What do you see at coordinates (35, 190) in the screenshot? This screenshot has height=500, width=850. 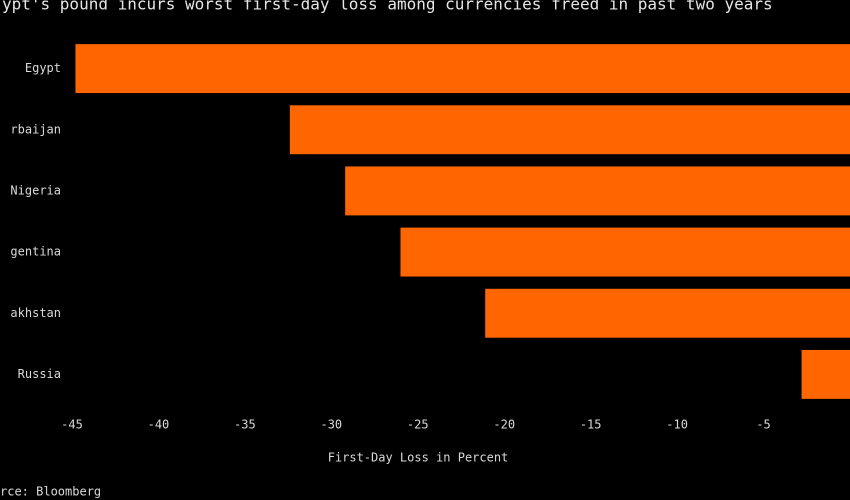 I see `y-tick-label: Nigeria` at bounding box center [35, 190].